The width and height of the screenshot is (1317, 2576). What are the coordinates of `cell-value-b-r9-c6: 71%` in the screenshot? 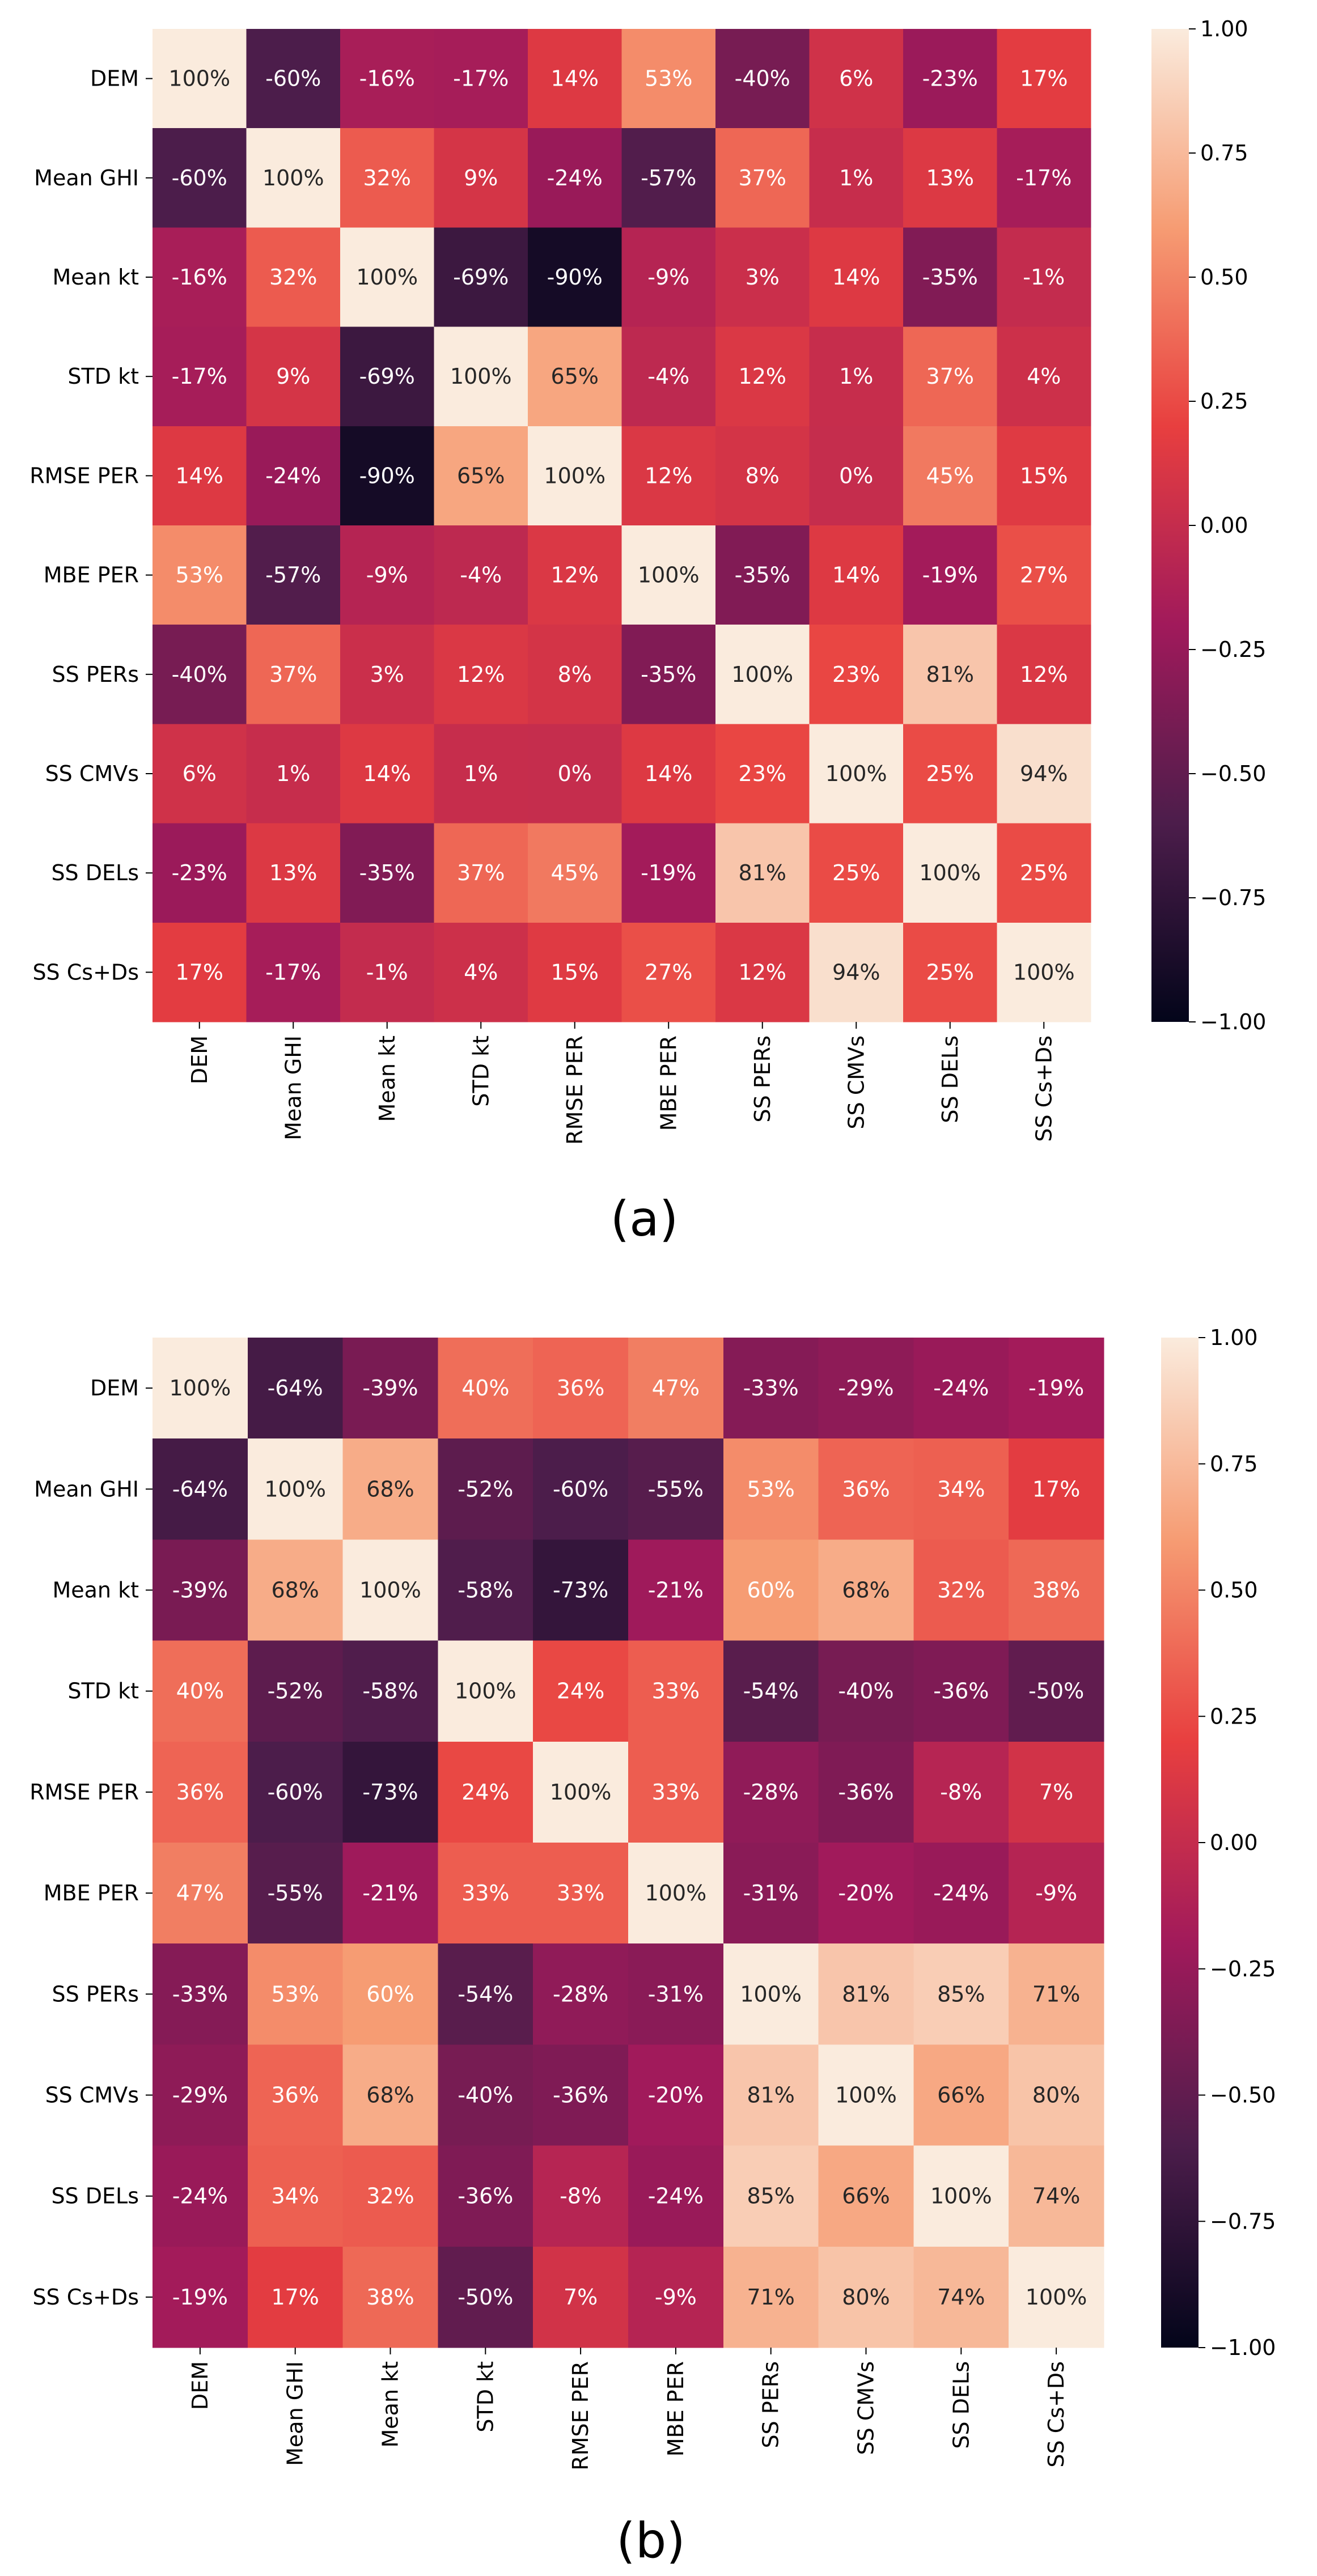 It's located at (770, 2297).